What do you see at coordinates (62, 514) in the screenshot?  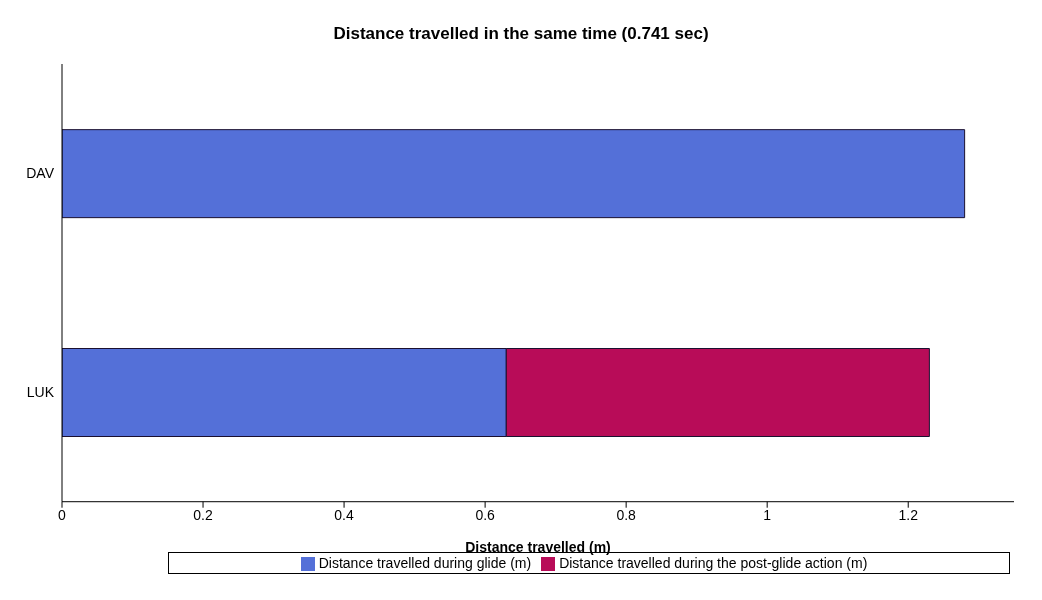 I see `x-tick-label: 0` at bounding box center [62, 514].